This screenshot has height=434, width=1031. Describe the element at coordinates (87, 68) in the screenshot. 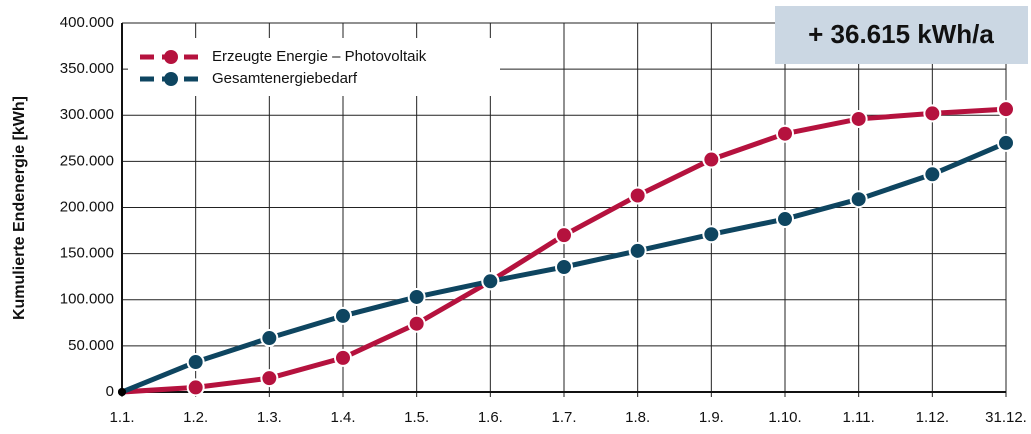

I see `y-tick-label: 350.000` at that location.